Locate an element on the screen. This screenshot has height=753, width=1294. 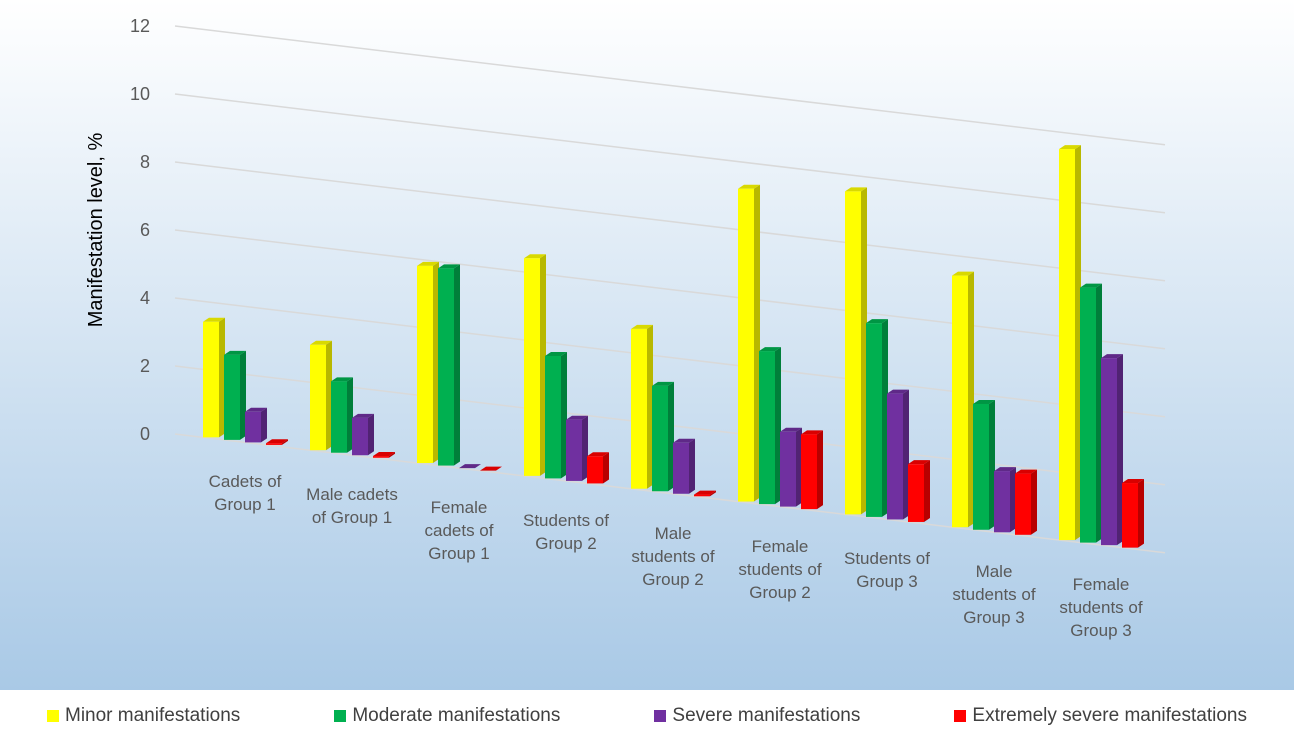
y-tick-label: 0 is located at coordinates (145, 434).